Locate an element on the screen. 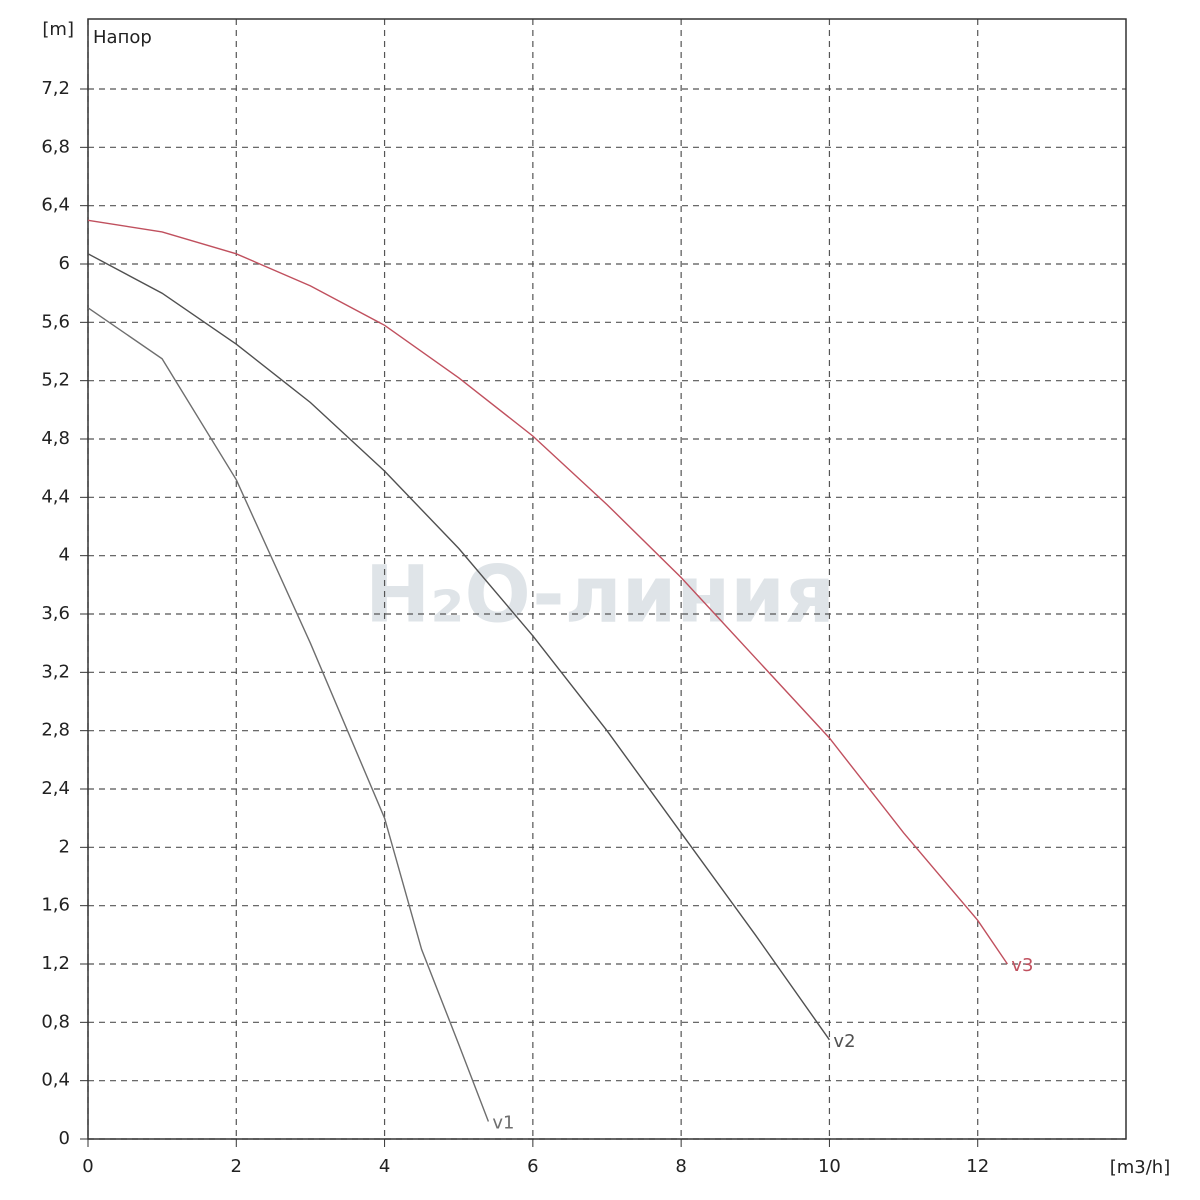 The image size is (1200, 1200). y-tick-label: 0,8 is located at coordinates (55, 1021).